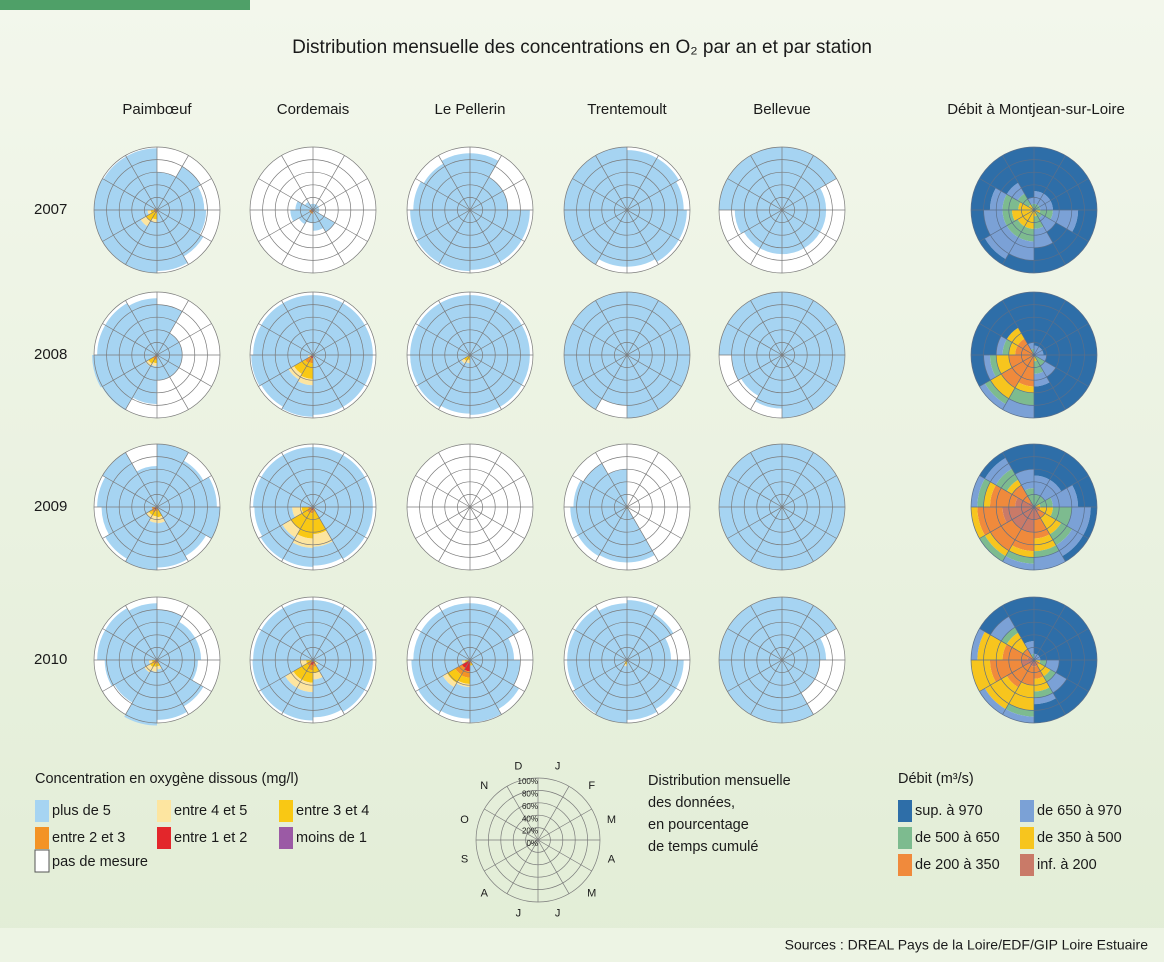 The height and width of the screenshot is (962, 1164). Describe the element at coordinates (484, 786) in the screenshot. I see `month-label: N` at that location.